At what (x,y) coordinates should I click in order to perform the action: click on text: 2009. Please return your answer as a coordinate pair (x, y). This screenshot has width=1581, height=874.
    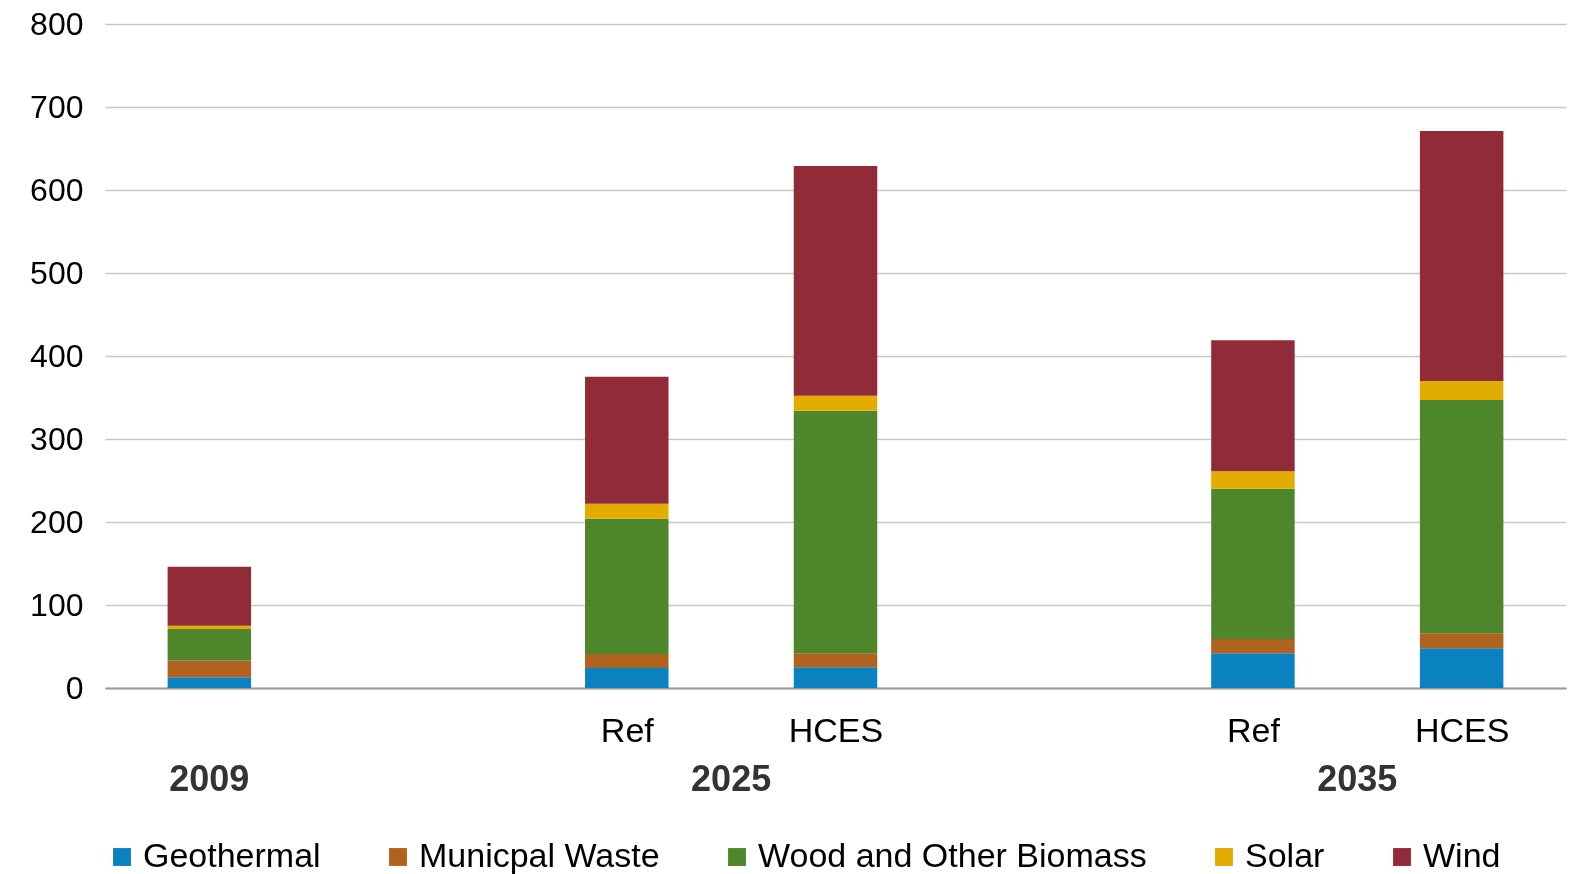
    Looking at the image, I should click on (209, 778).